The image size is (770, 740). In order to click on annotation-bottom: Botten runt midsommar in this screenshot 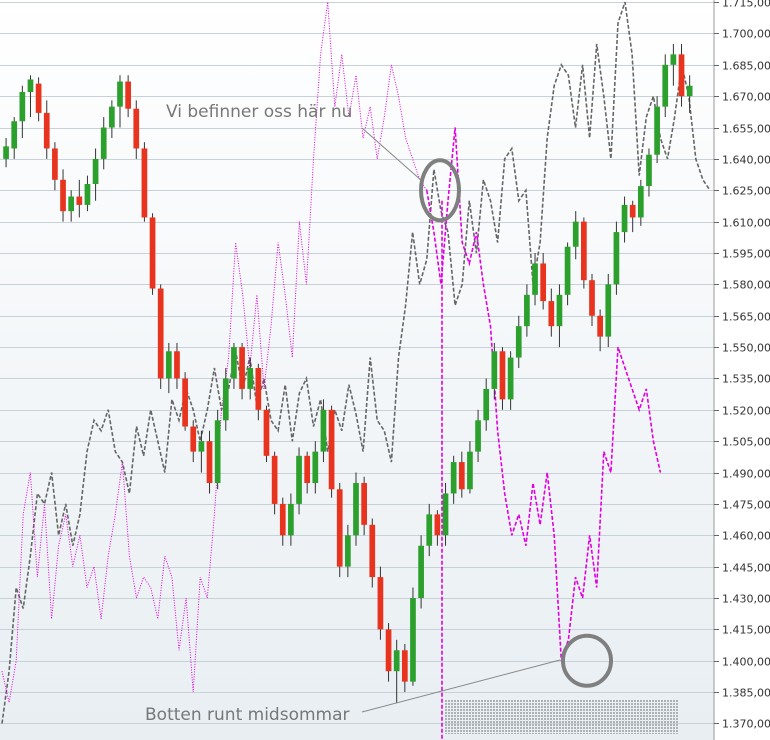, I will do `click(247, 715)`.